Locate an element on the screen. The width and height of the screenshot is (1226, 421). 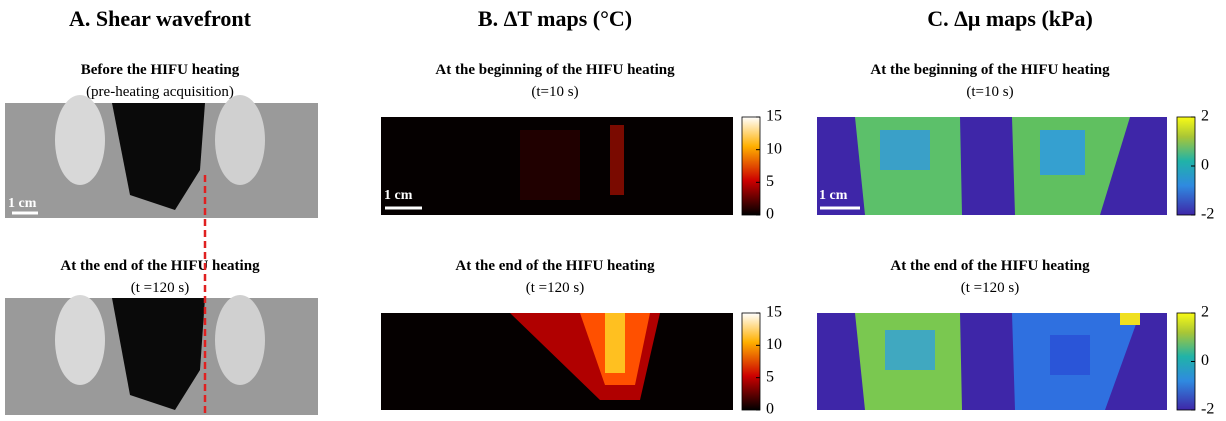
panel-title: A. Shear wavefront is located at coordinates (160, 18).